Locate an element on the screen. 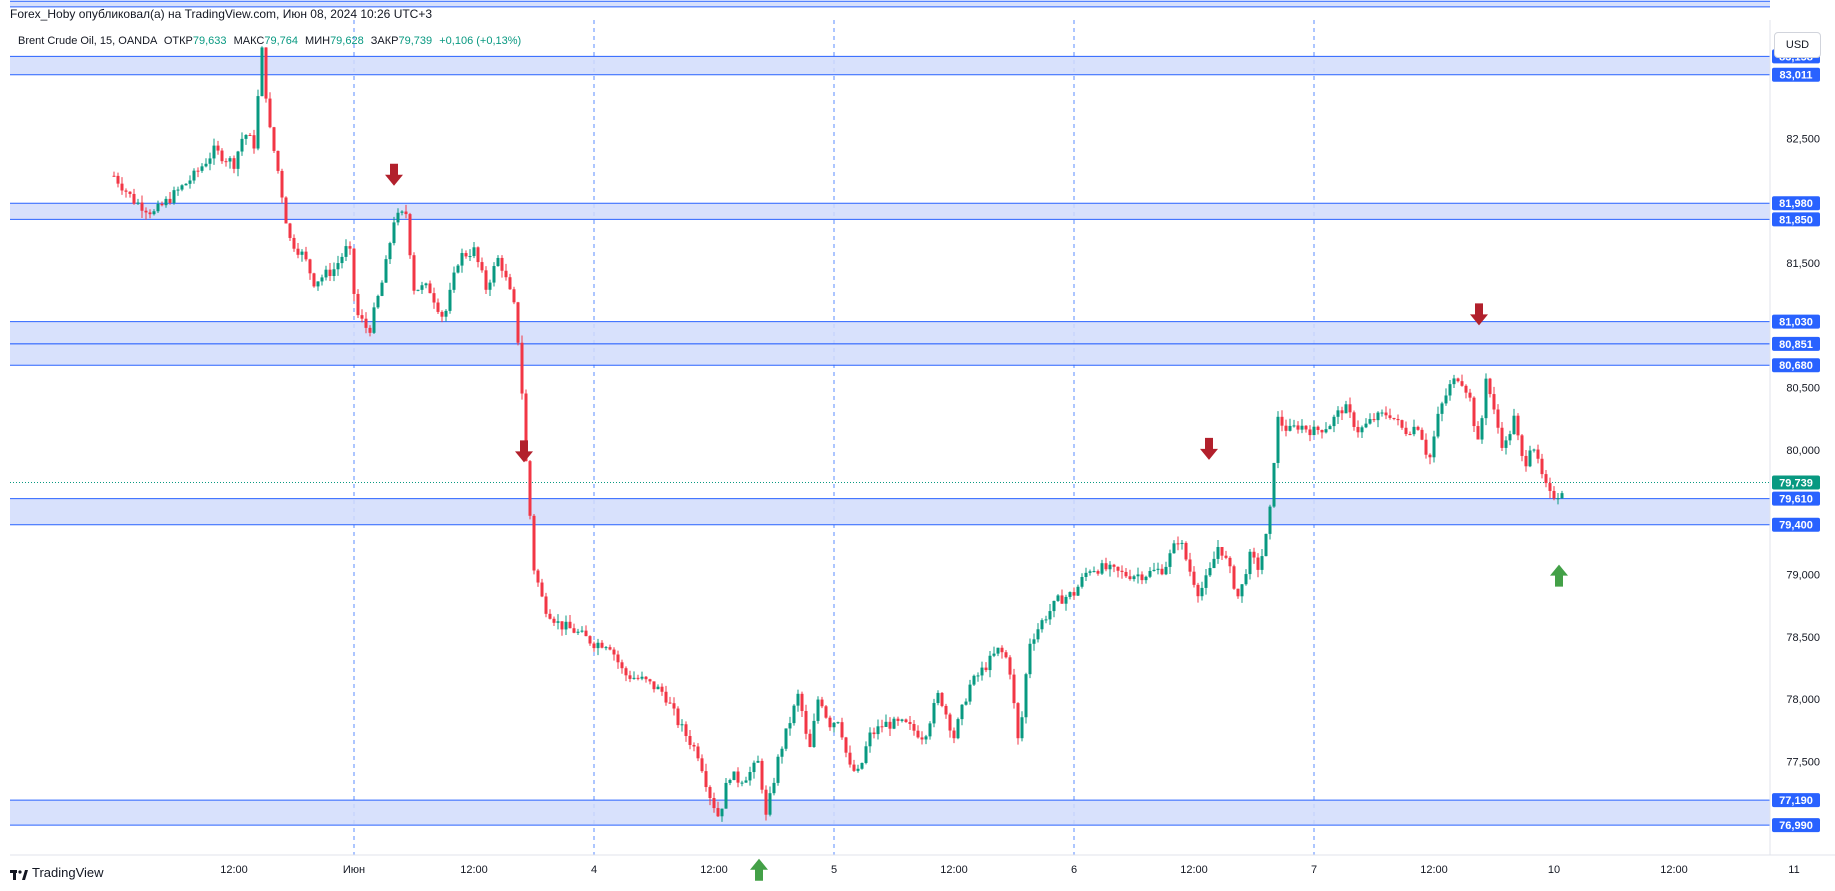 This screenshot has height=891, width=1835. currency-button: USD is located at coordinates (1797, 45).